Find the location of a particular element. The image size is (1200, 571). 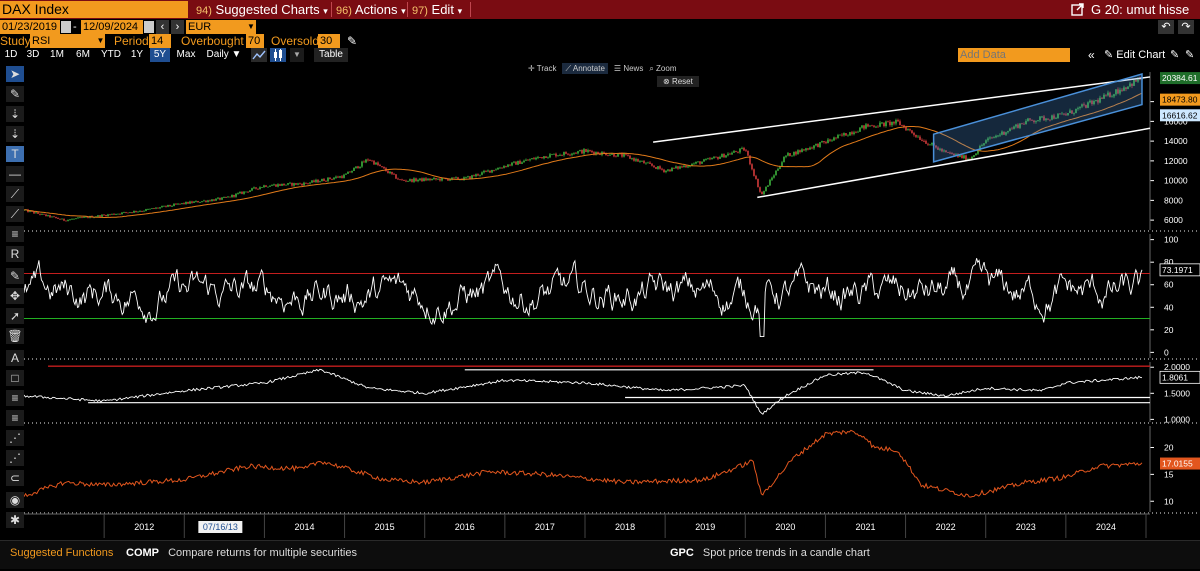

add-data-input is located at coordinates (1014, 55).